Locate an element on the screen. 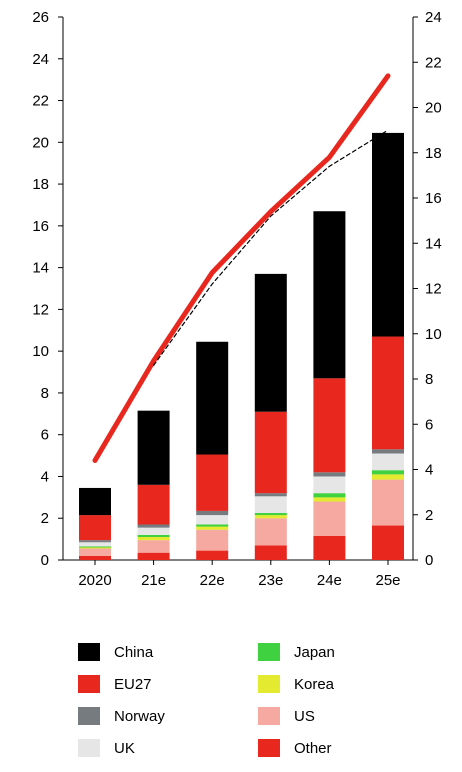 The width and height of the screenshot is (462, 772). right-tick-label: 2 is located at coordinates (429, 515).